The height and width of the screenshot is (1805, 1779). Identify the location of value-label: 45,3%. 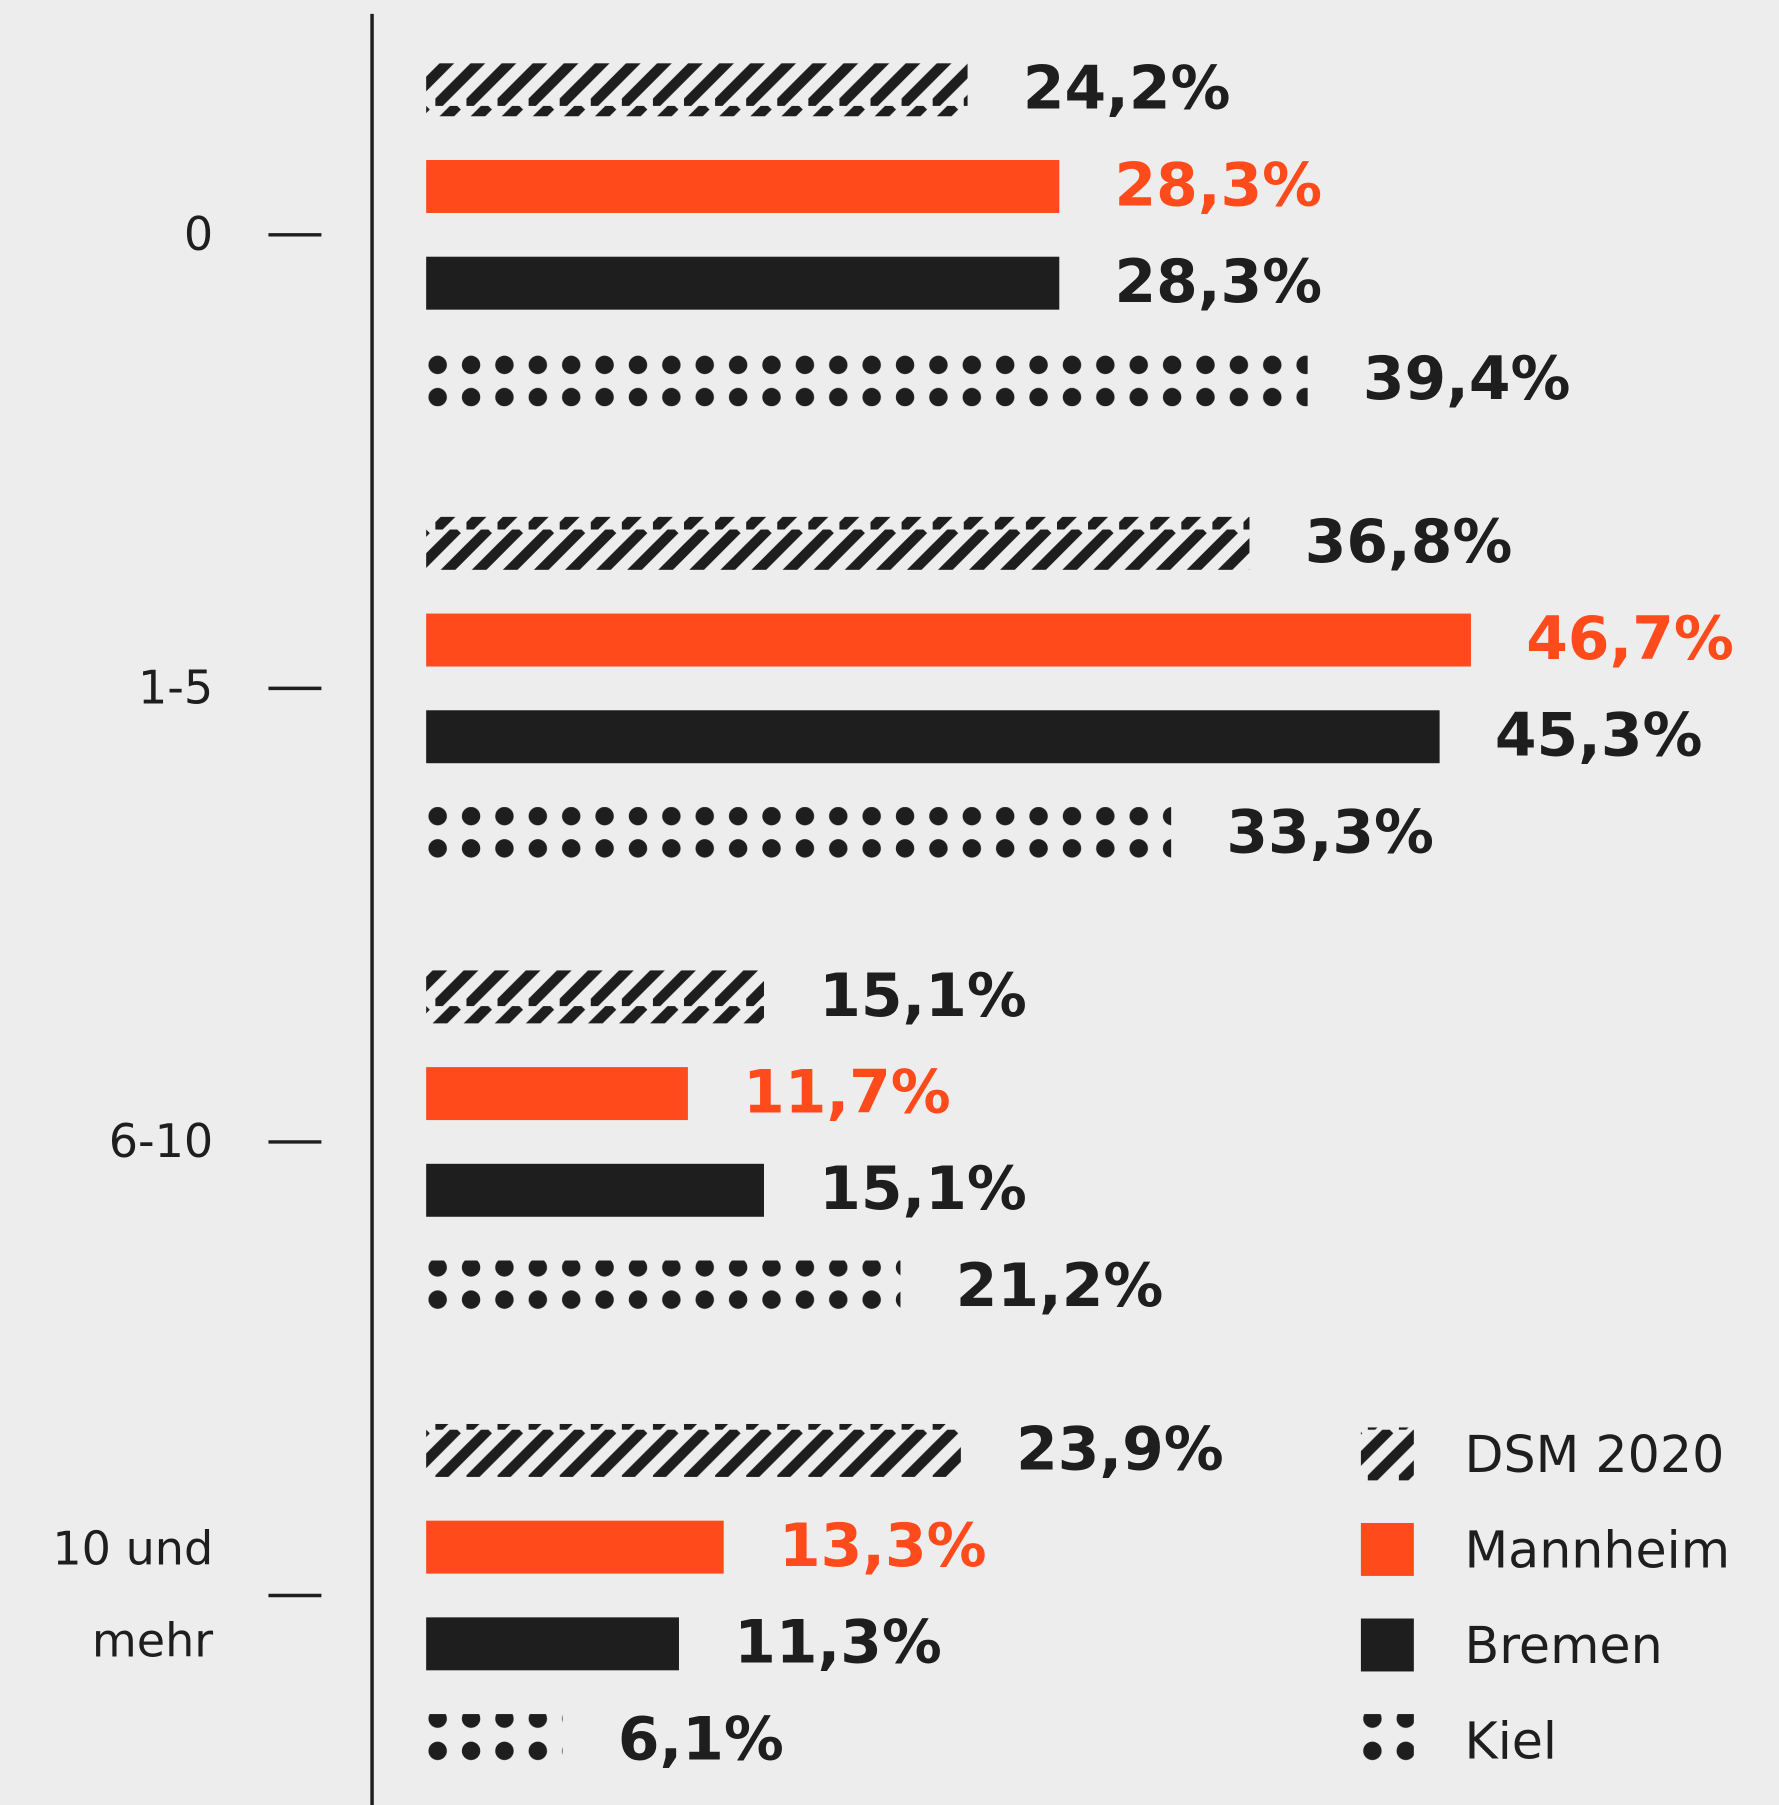
(1599, 736).